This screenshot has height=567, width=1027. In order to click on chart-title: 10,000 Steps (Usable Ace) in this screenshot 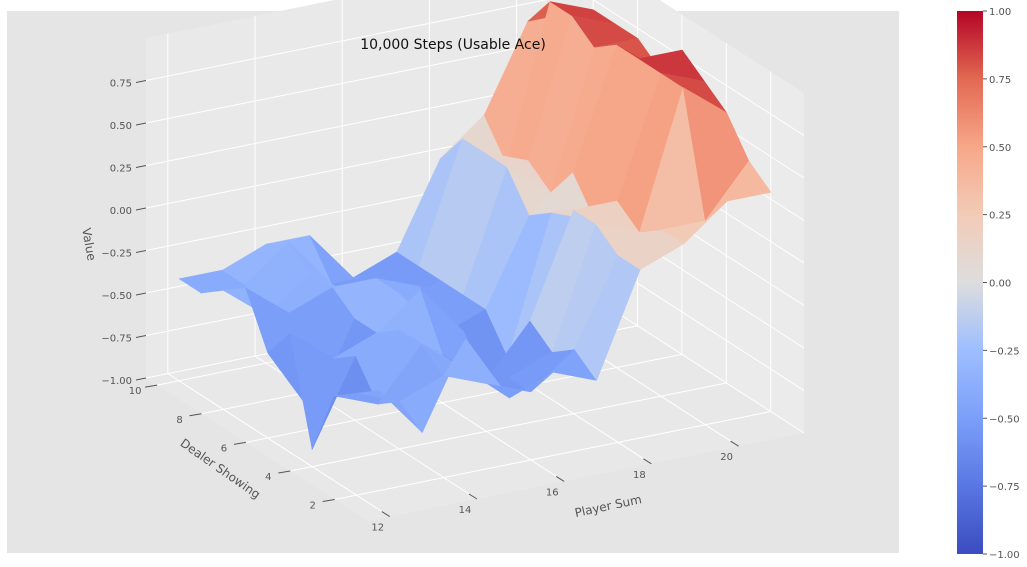, I will do `click(453, 45)`.